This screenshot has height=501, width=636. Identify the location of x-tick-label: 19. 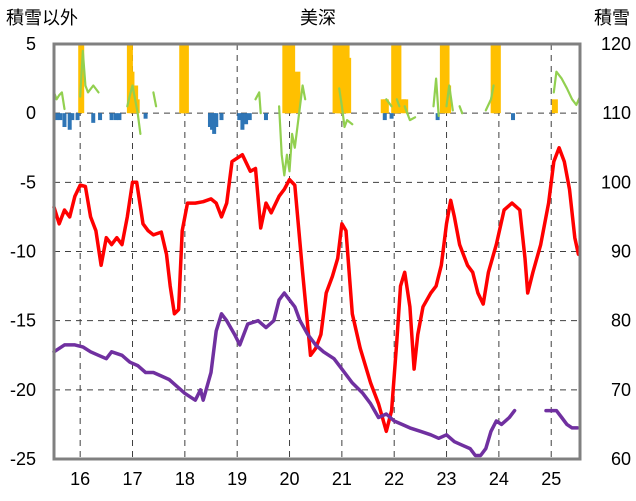
(237, 479).